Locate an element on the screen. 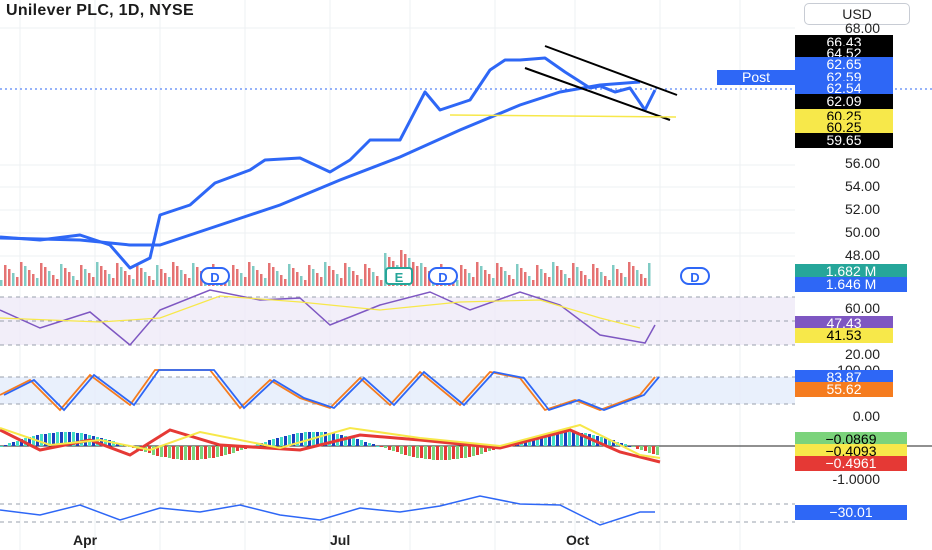 This screenshot has width=932, height=550. price-tick: 54.00 is located at coordinates (862, 186).